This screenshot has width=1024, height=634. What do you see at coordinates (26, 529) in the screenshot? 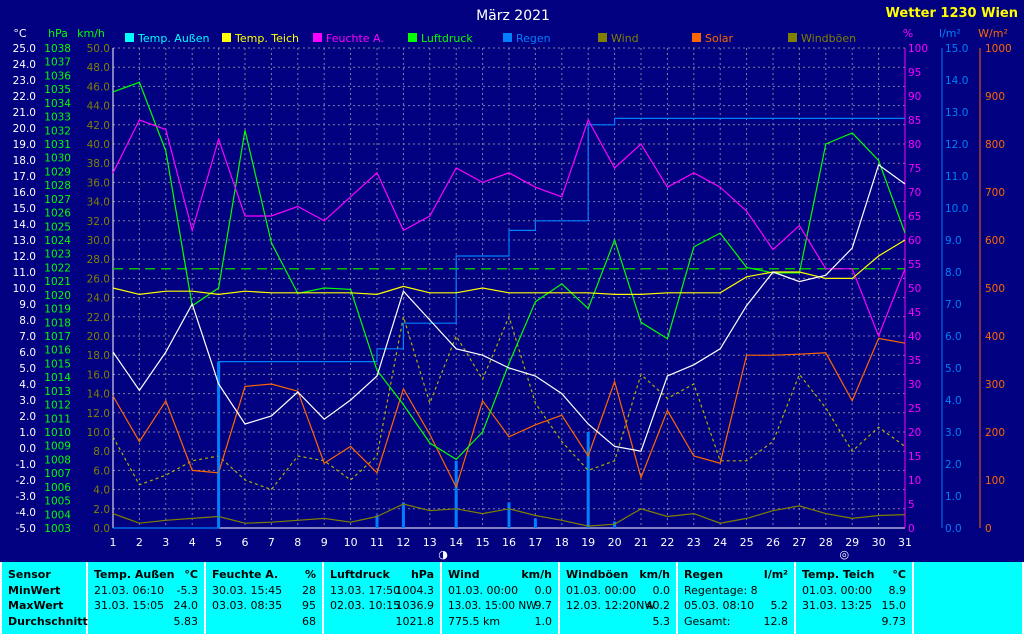
I see `y-tick-celsius: -5.0` at bounding box center [26, 529].